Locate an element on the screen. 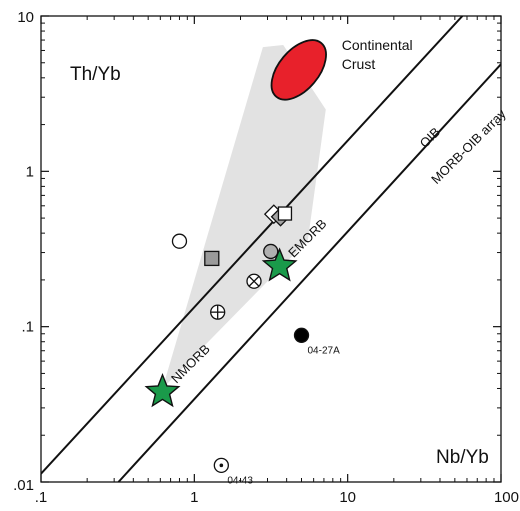 Image resolution: width=520 pixels, height=511 pixels. star-emorb is located at coordinates (279, 264).